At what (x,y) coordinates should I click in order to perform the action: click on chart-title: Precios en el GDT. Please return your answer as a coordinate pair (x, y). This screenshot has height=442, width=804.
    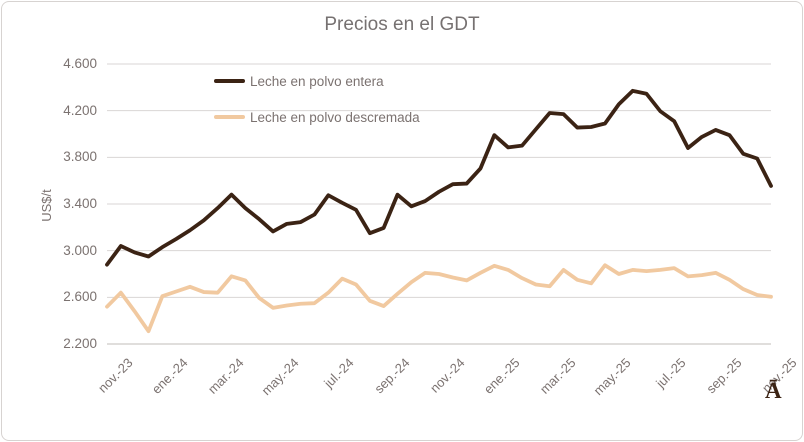
    Looking at the image, I should click on (402, 24).